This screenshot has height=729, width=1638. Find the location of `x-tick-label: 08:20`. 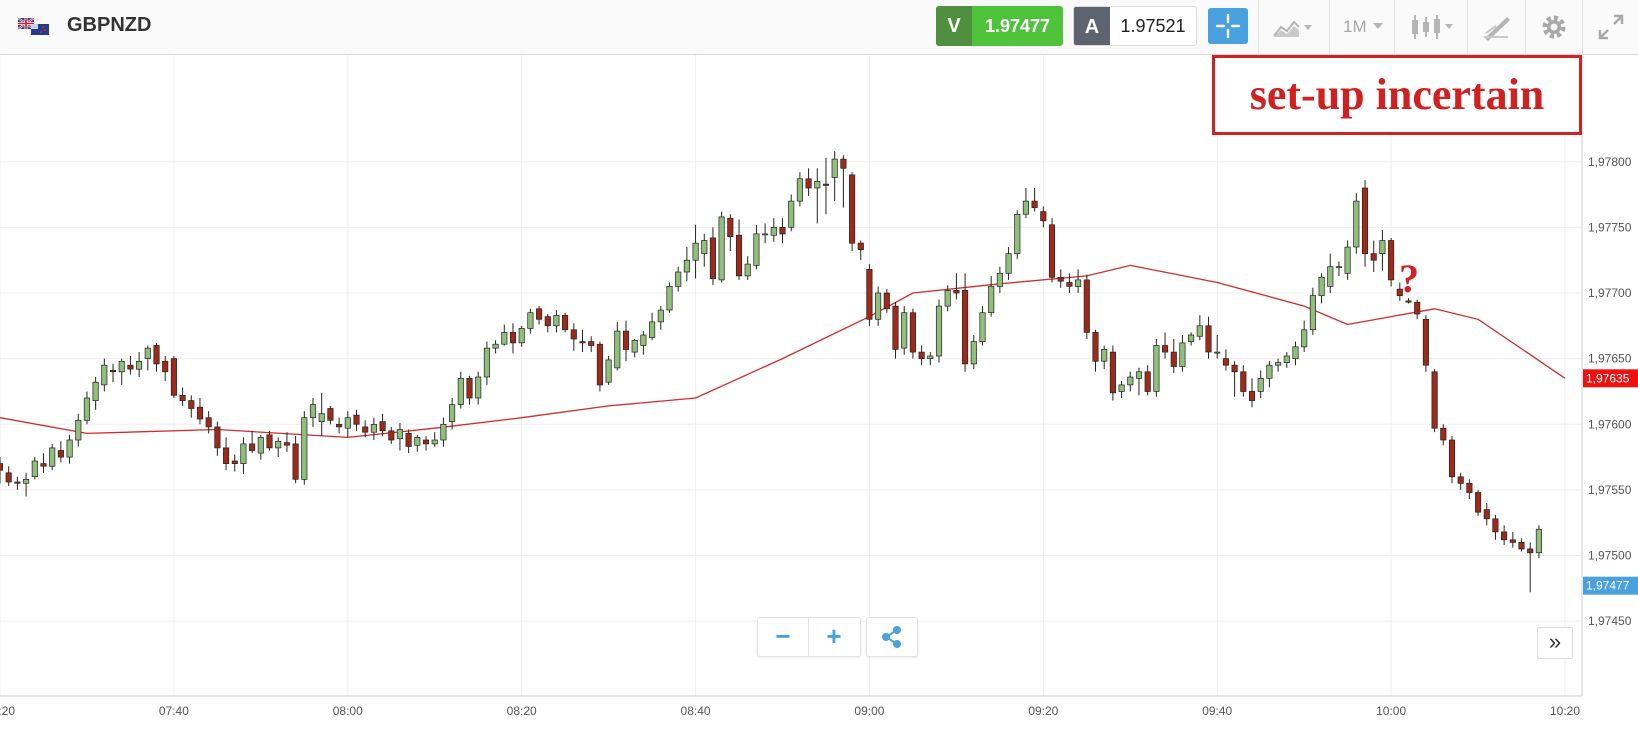

x-tick-label: 08:20 is located at coordinates (522, 711).